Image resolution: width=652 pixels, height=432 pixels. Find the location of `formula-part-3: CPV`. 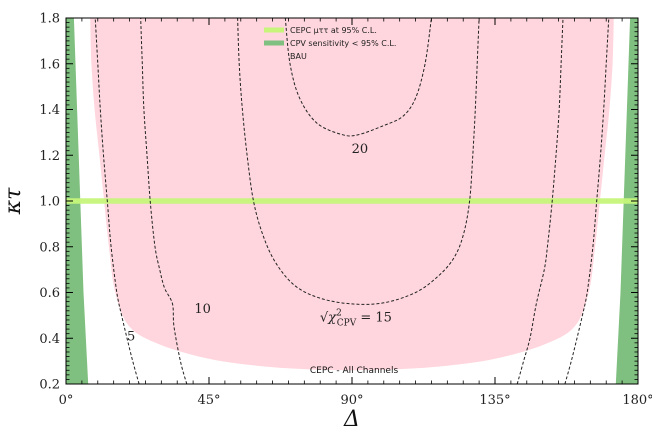

formula-part-3: CPV is located at coordinates (347, 323).